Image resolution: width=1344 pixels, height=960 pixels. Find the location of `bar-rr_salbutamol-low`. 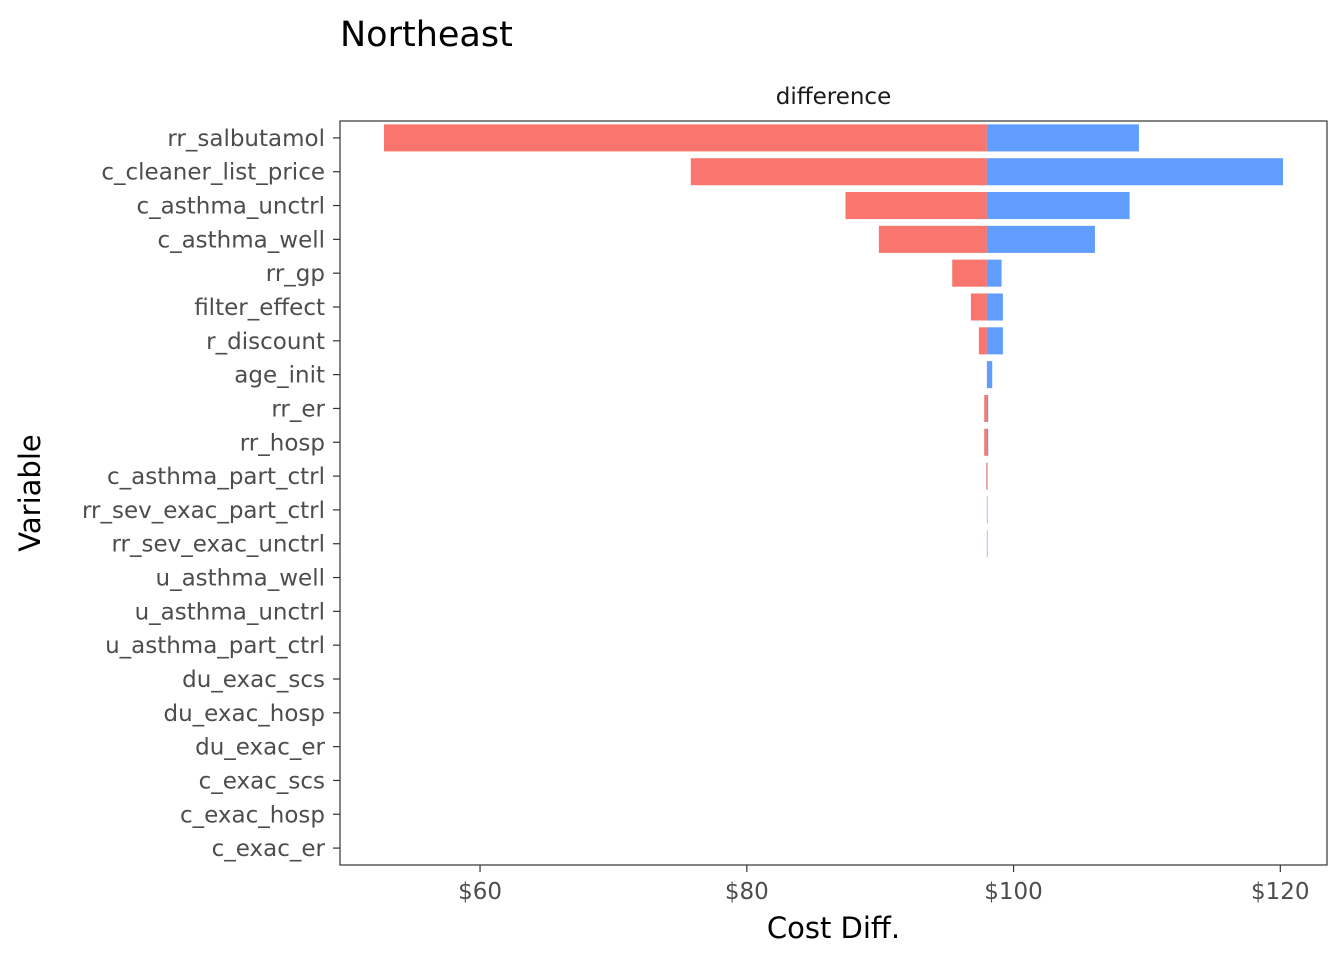

bar-rr_salbutamol-low is located at coordinates (685, 138).